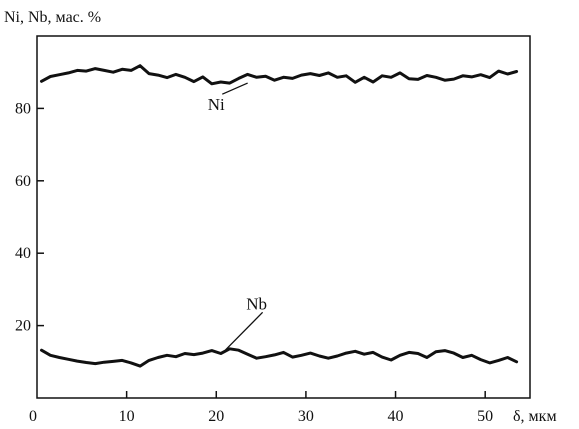 Image resolution: width=579 pixels, height=429 pixels. Describe the element at coordinates (23, 326) in the screenshot. I see `y-tick-label: 20` at that location.